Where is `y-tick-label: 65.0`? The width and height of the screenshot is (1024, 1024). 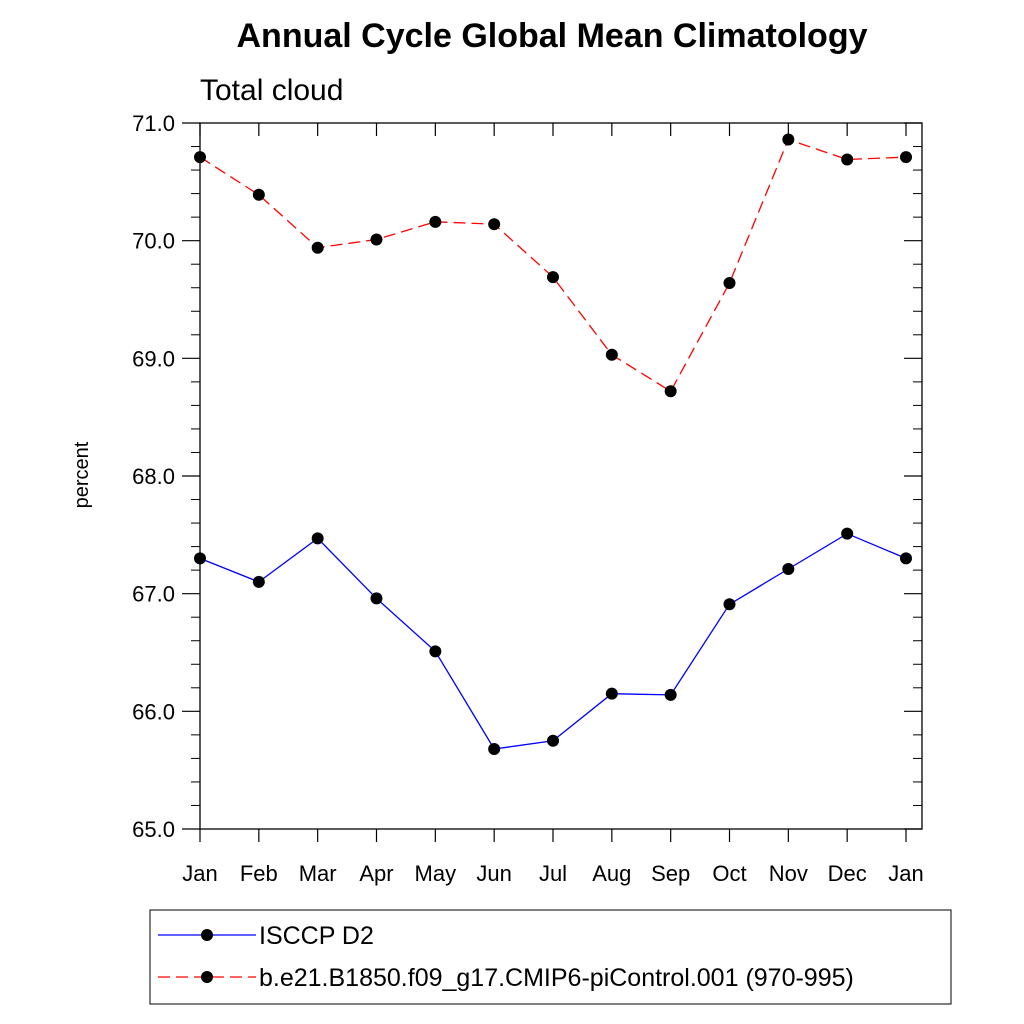
y-tick-label: 65.0 is located at coordinates (153, 829).